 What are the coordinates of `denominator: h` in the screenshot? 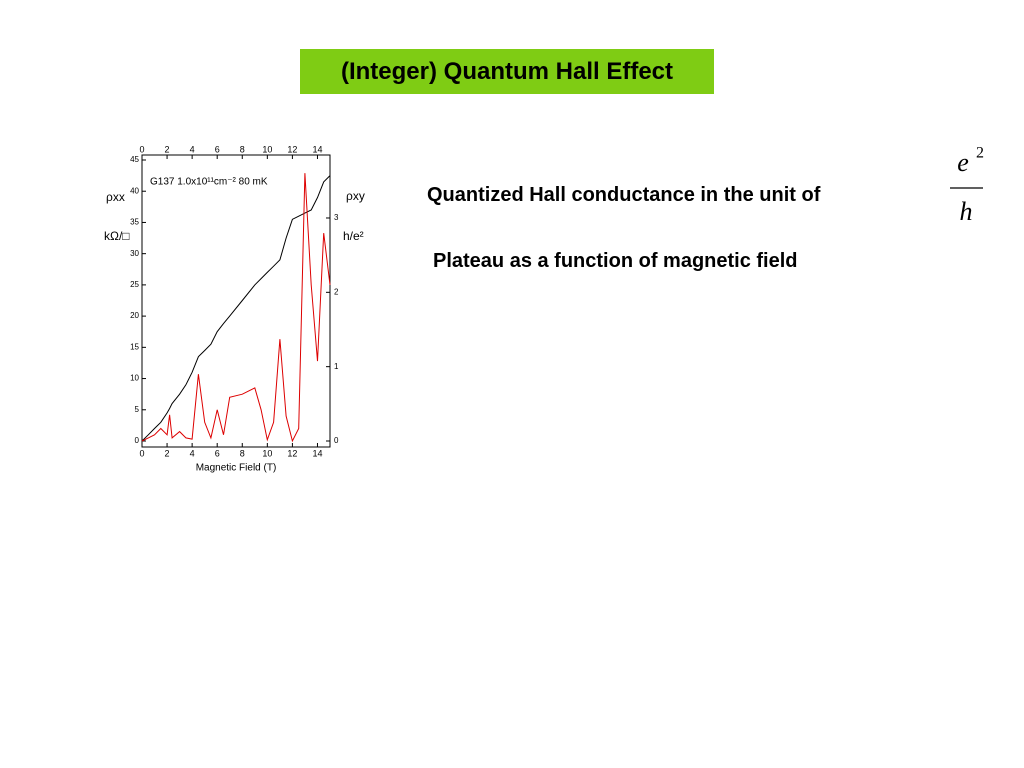 It's located at (966, 211).